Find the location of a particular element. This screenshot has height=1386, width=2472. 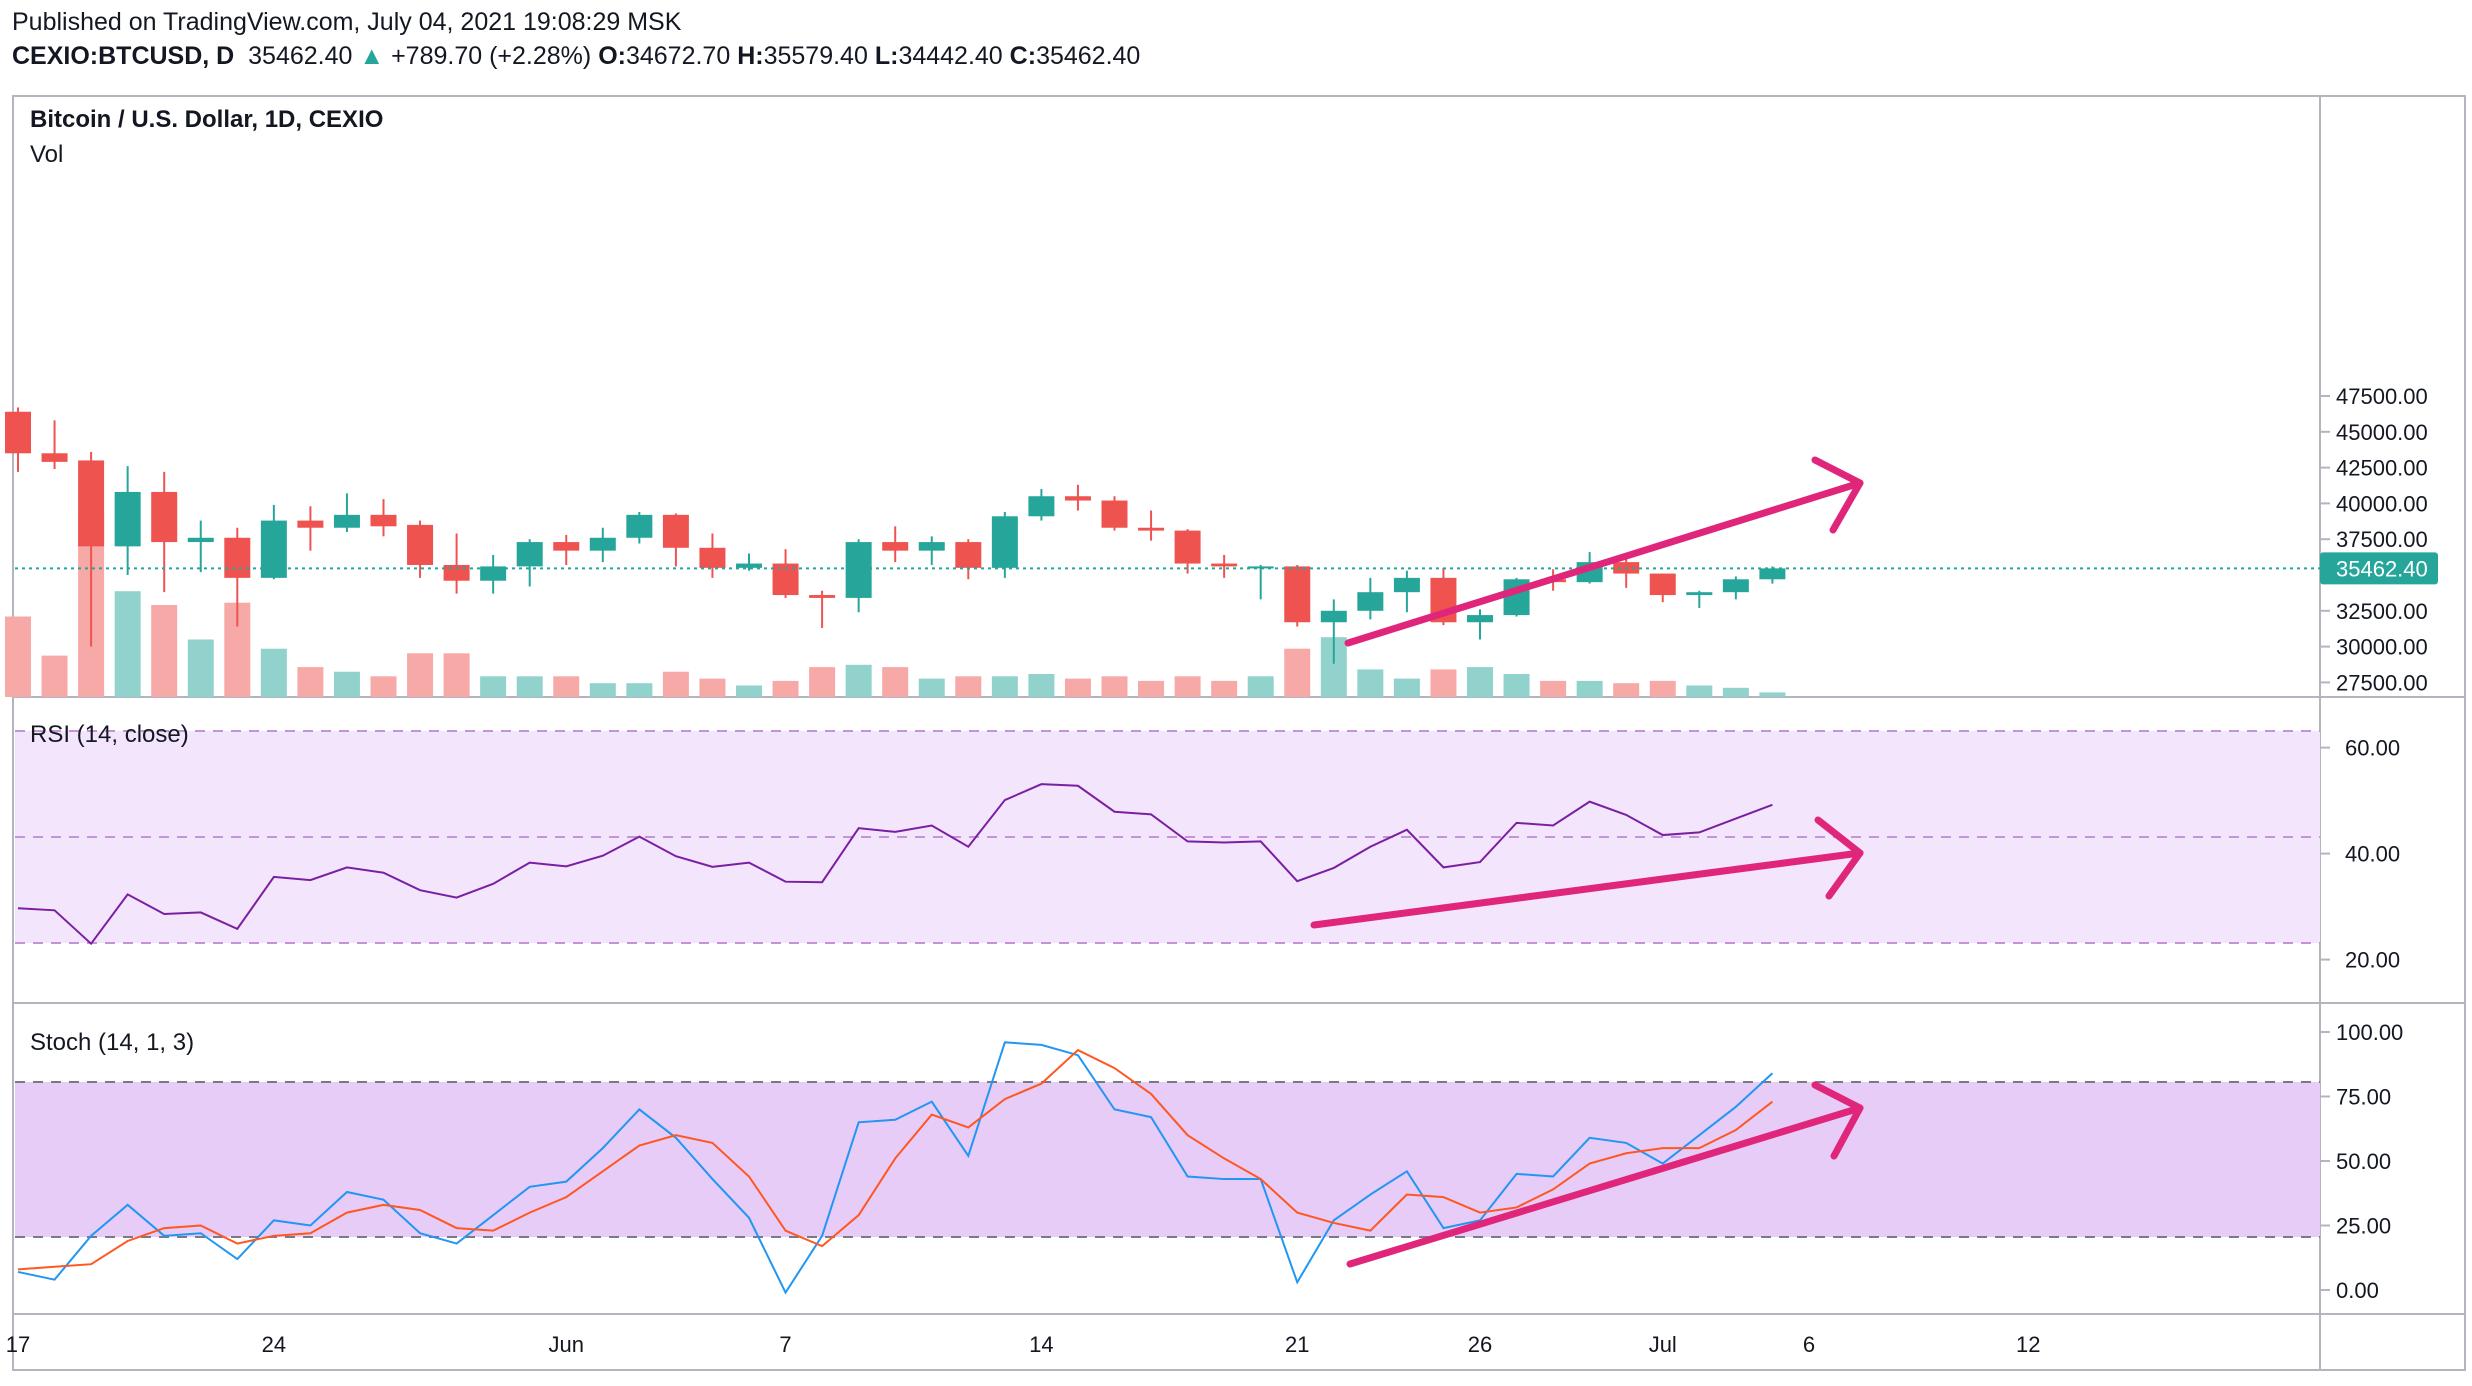

divergence-arrows is located at coordinates (1587, 862).